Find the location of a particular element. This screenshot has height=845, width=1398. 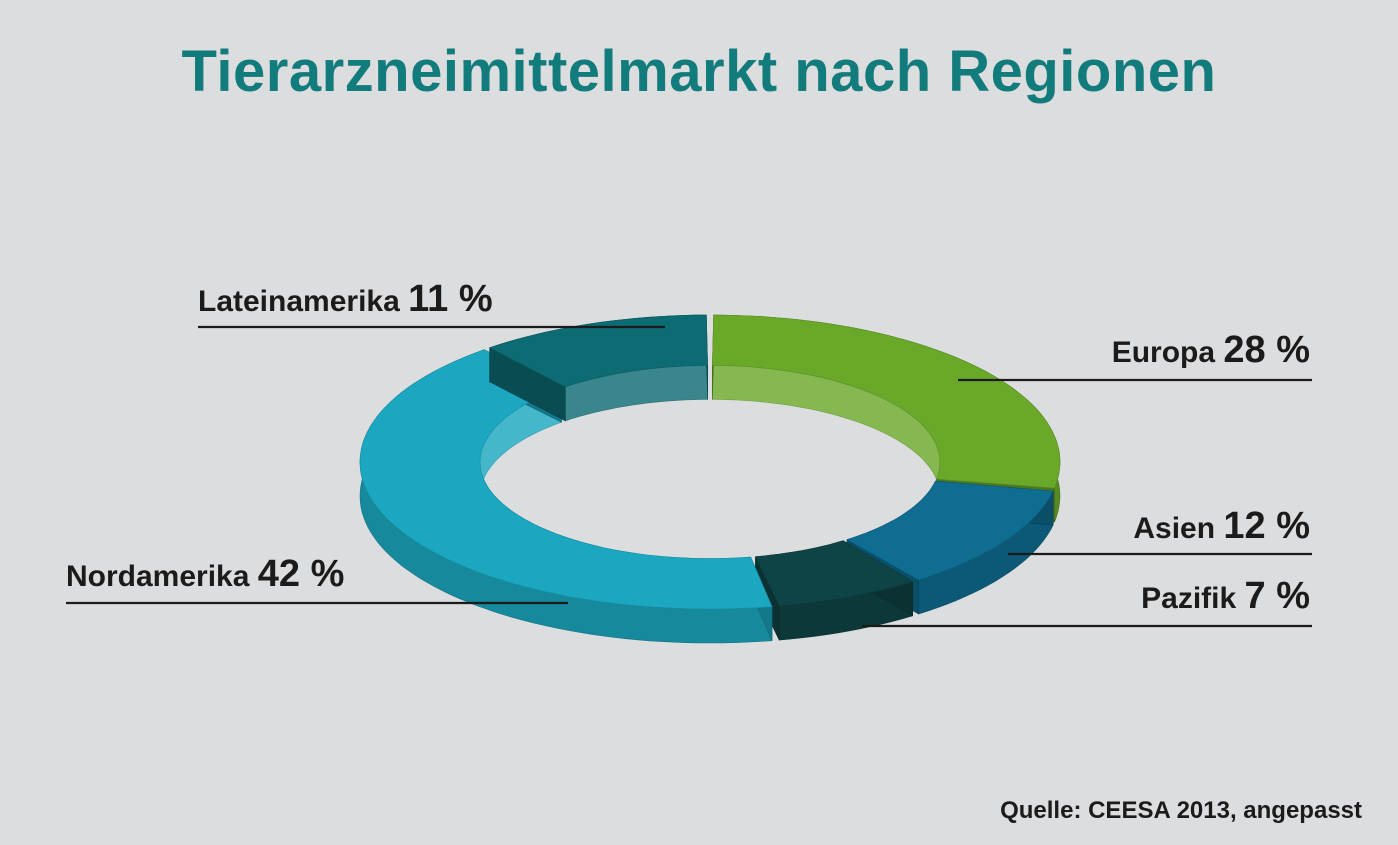

label-europa: Europa 28 % is located at coordinates (1211, 350).